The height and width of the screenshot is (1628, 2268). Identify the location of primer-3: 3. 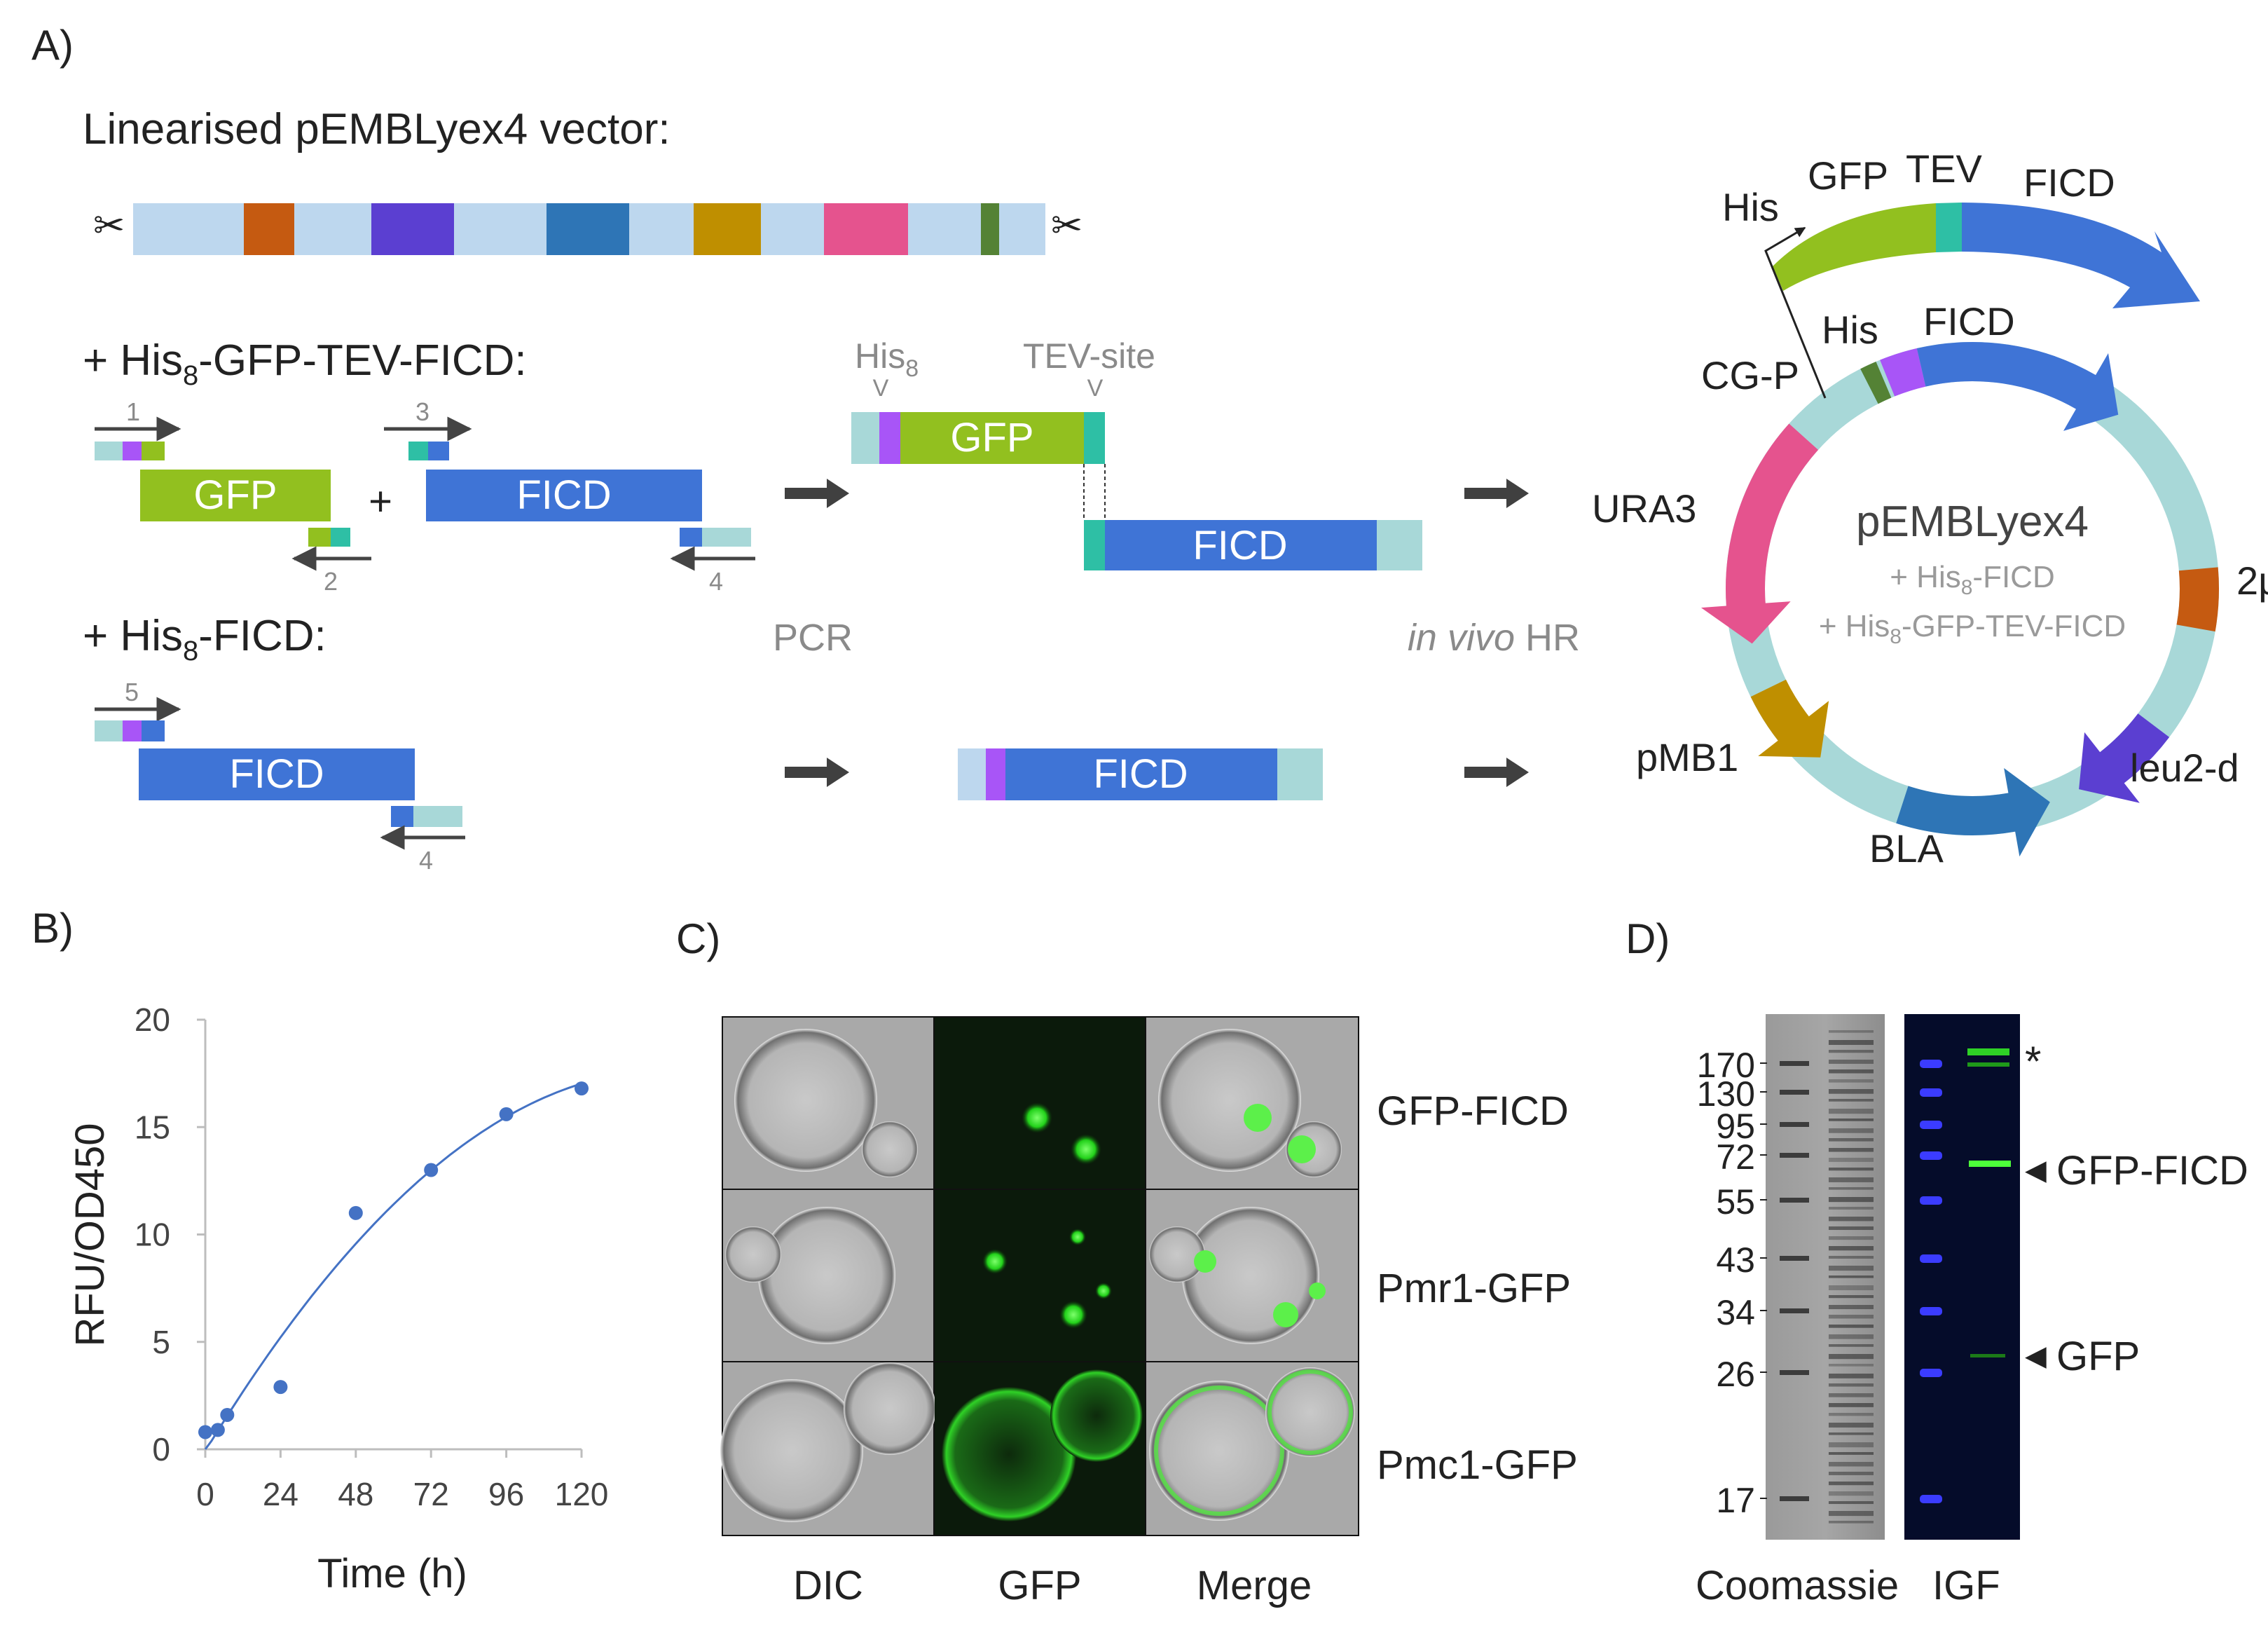
(428, 428).